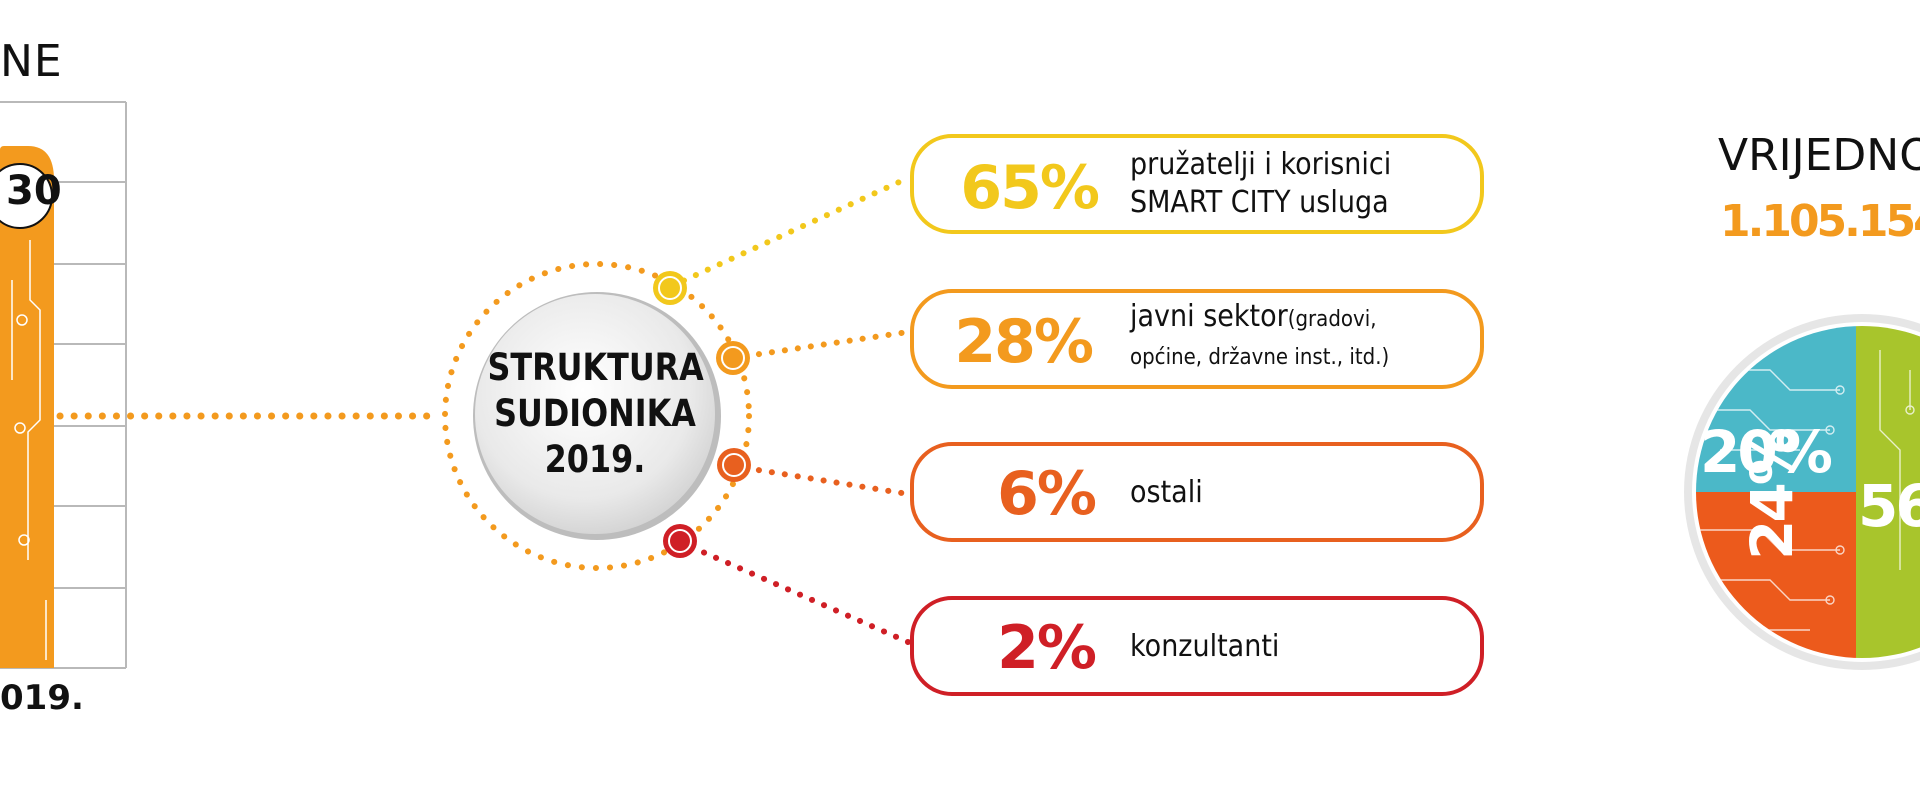 The height and width of the screenshot is (800, 1920). What do you see at coordinates (34, 191) in the screenshot?
I see `left-value-fragment: 30` at bounding box center [34, 191].